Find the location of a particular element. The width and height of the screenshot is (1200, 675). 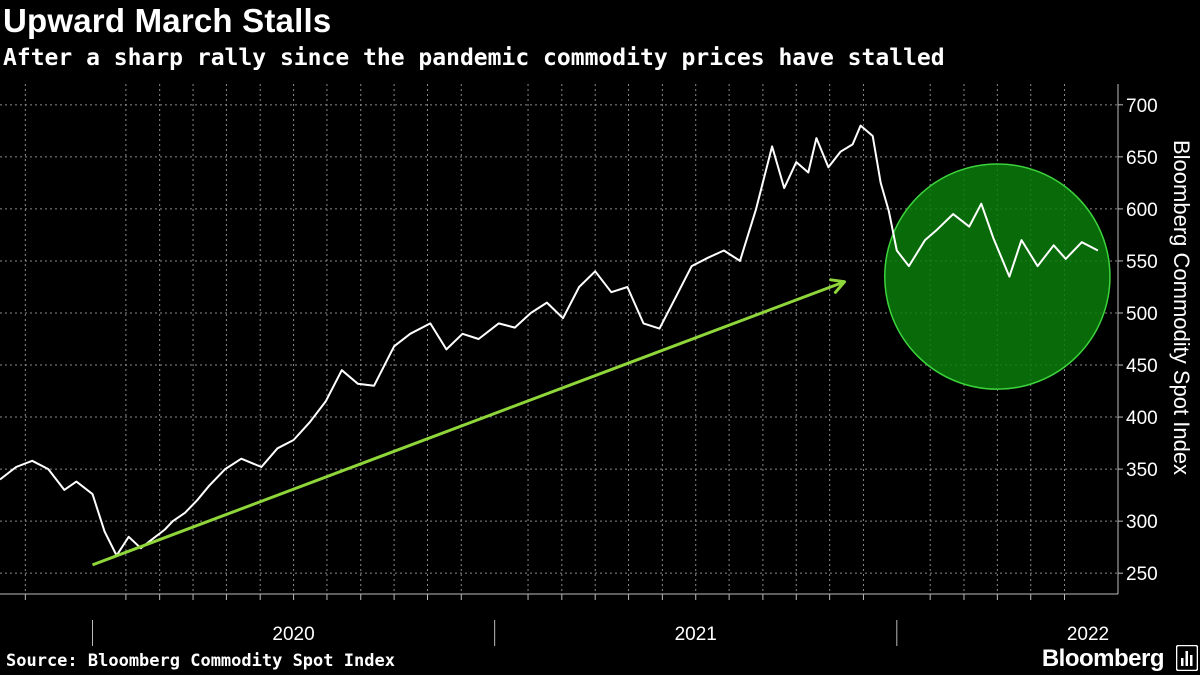

trend-arrow-head is located at coordinates (838, 286).